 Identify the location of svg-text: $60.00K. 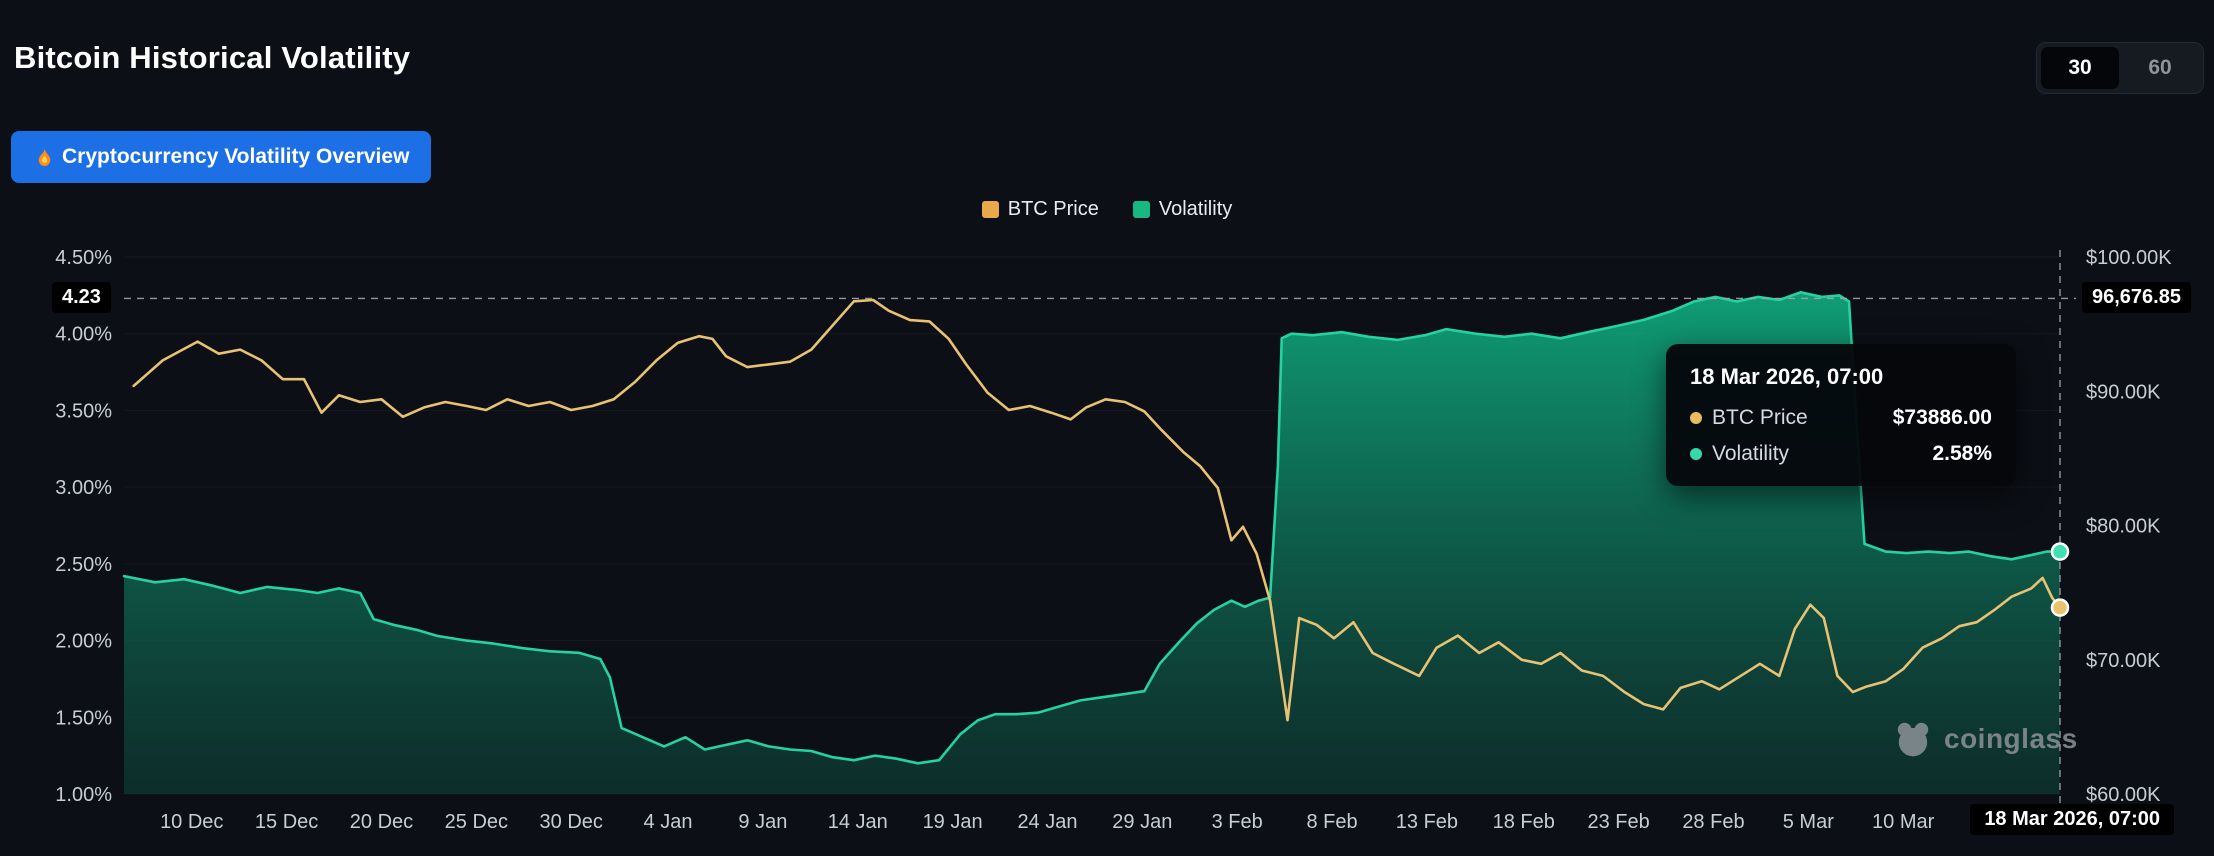
(2123, 795).